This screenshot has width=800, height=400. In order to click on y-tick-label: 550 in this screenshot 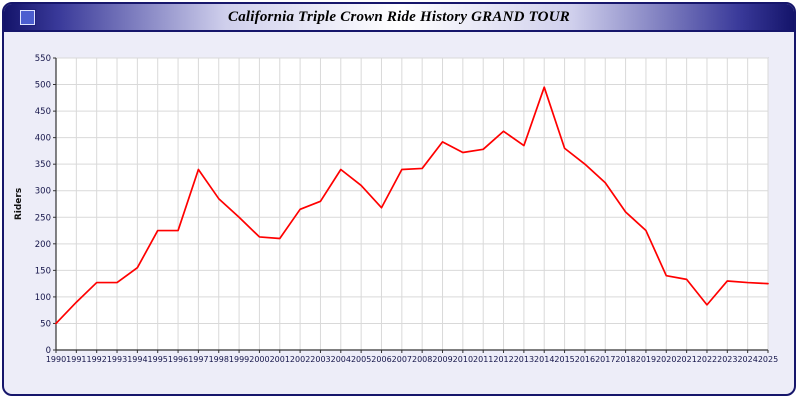, I will do `click(43, 59)`.